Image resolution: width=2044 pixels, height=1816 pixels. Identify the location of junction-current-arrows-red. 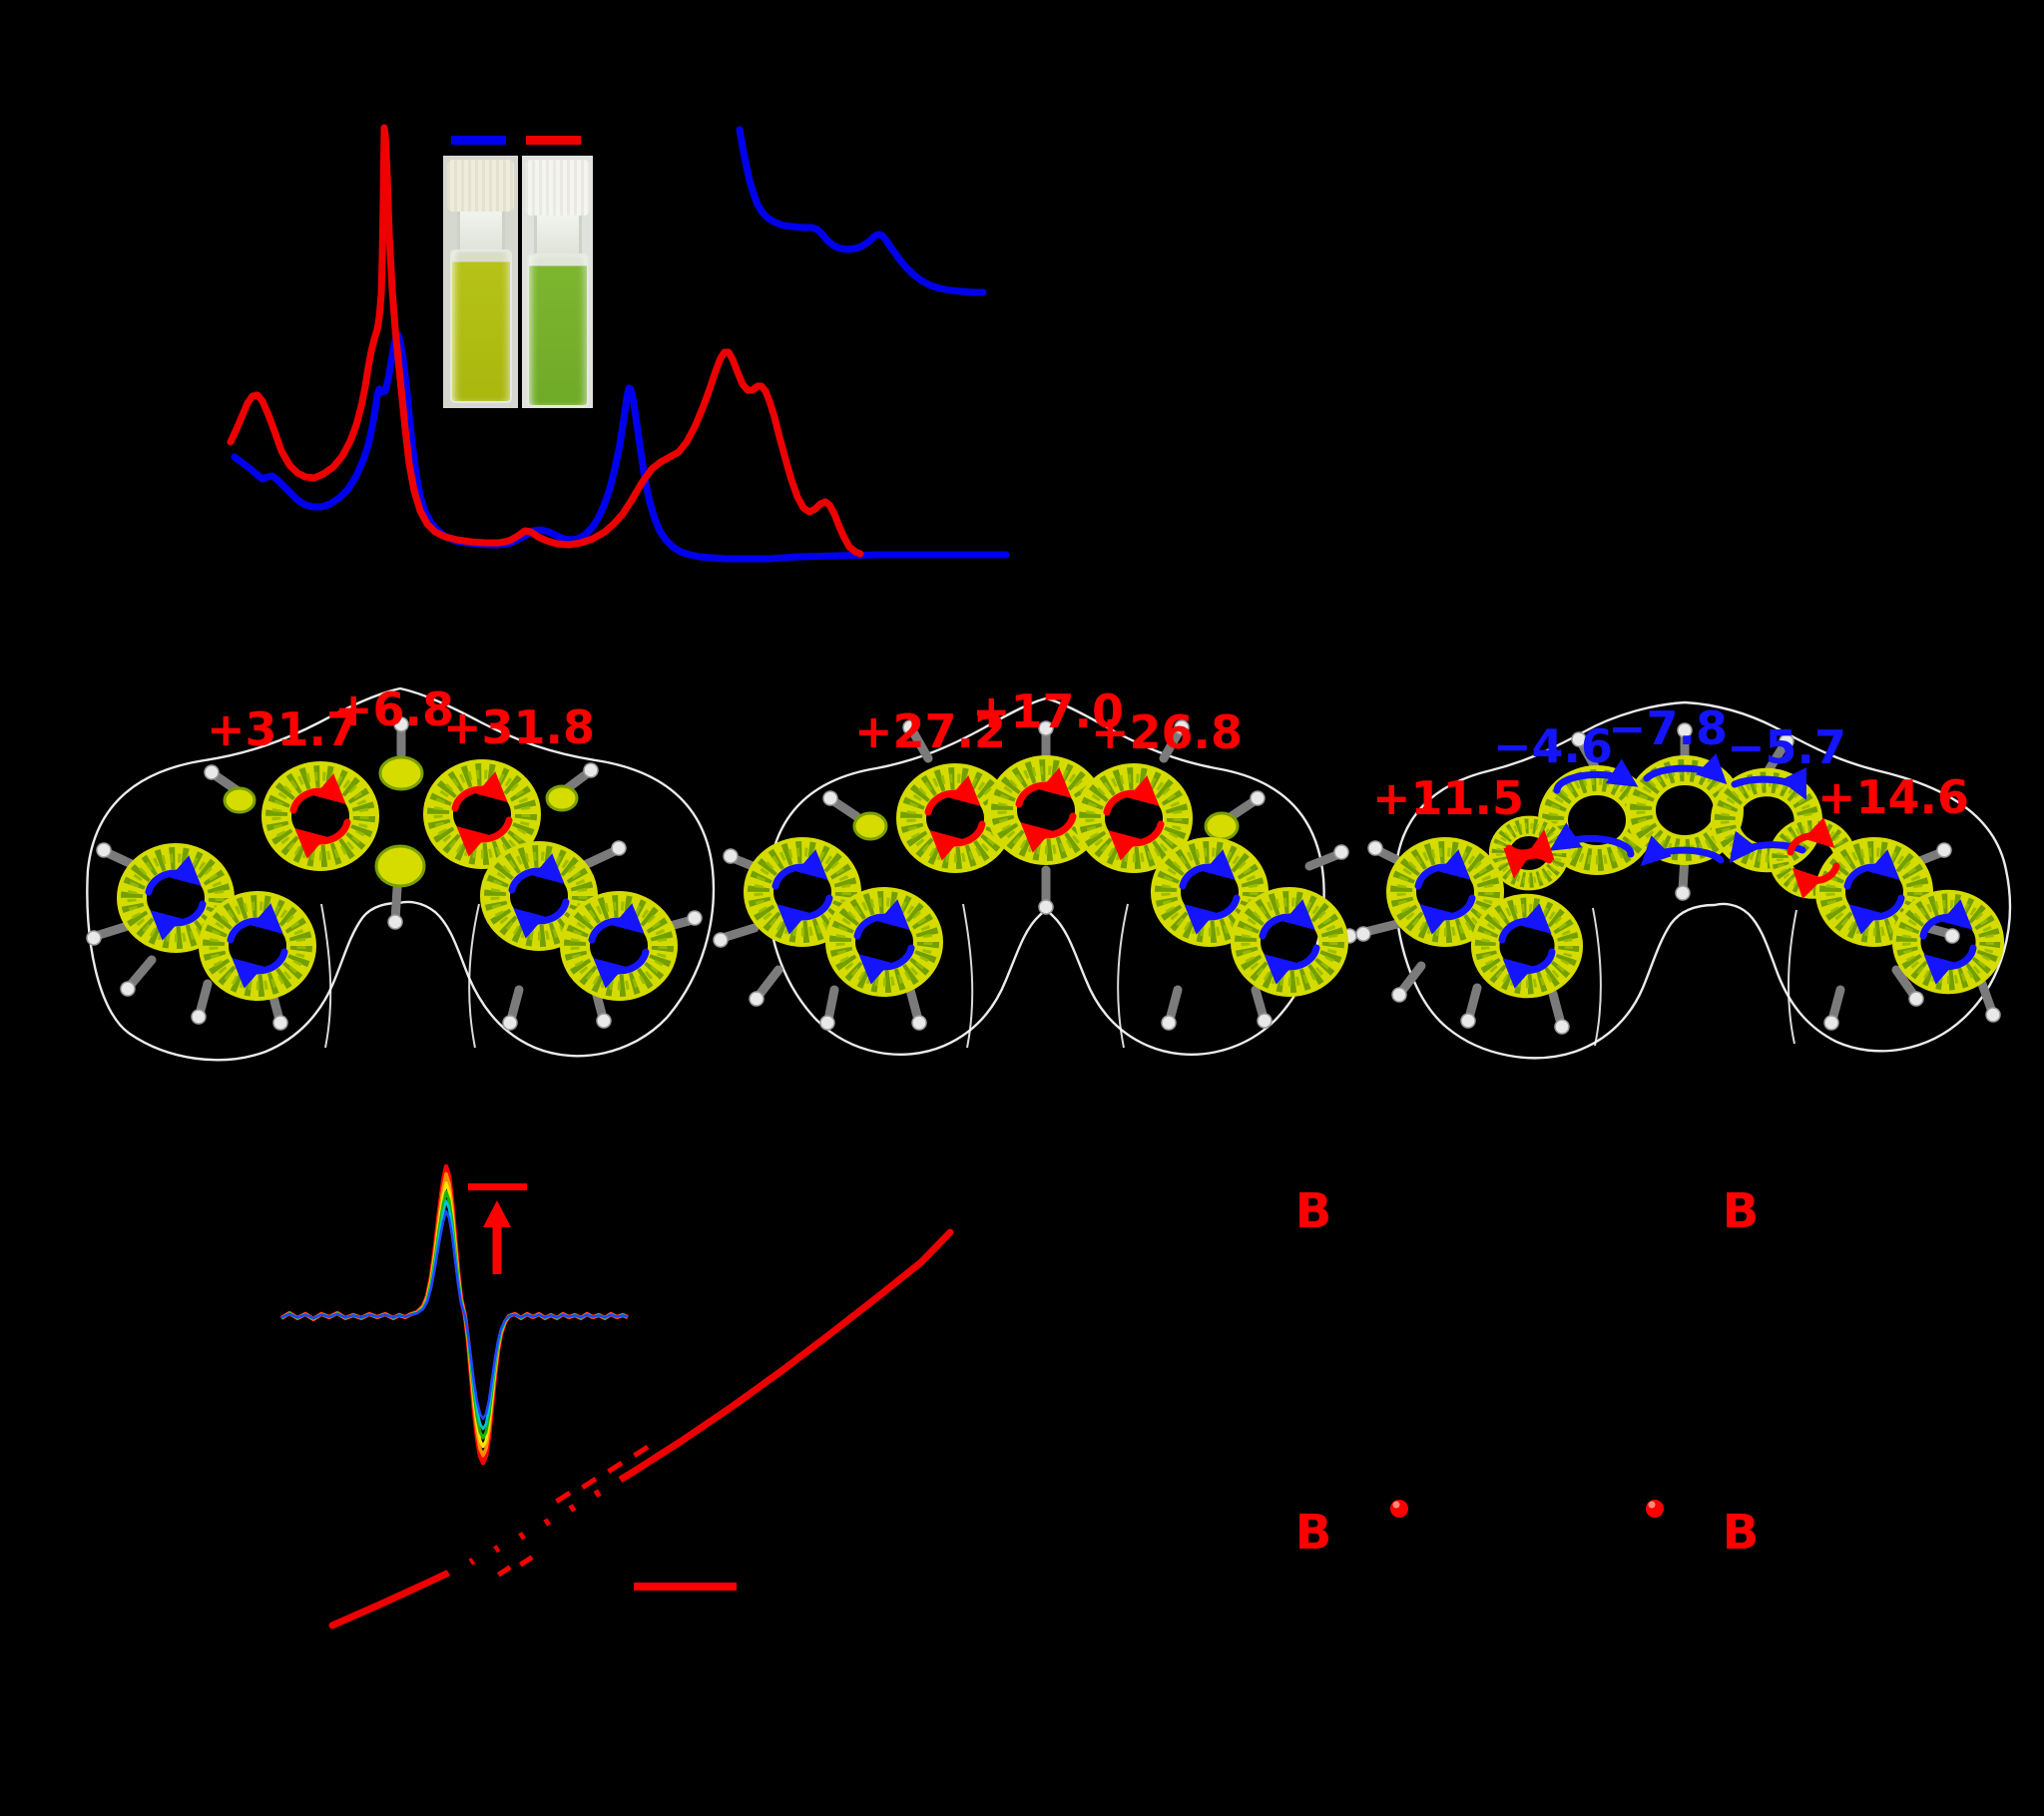
(1671, 858).